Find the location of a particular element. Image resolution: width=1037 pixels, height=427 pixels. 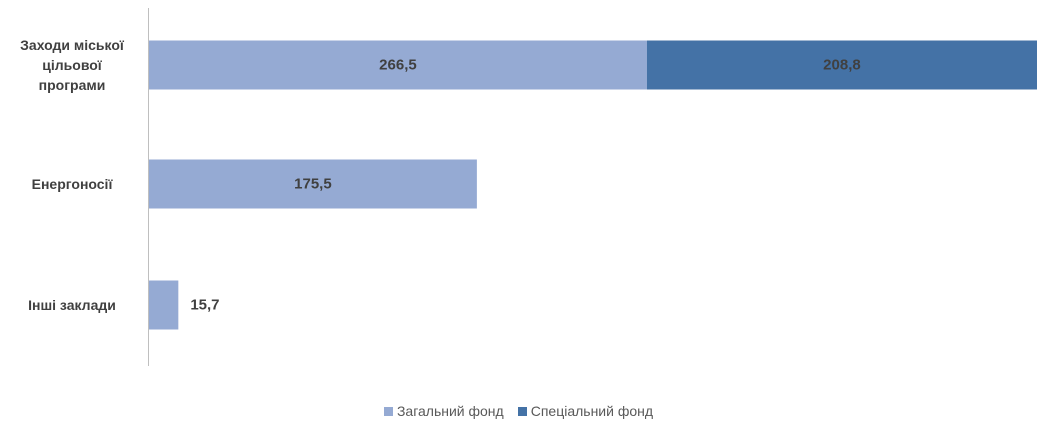

value-label-general-2: 15,7 is located at coordinates (204, 305).